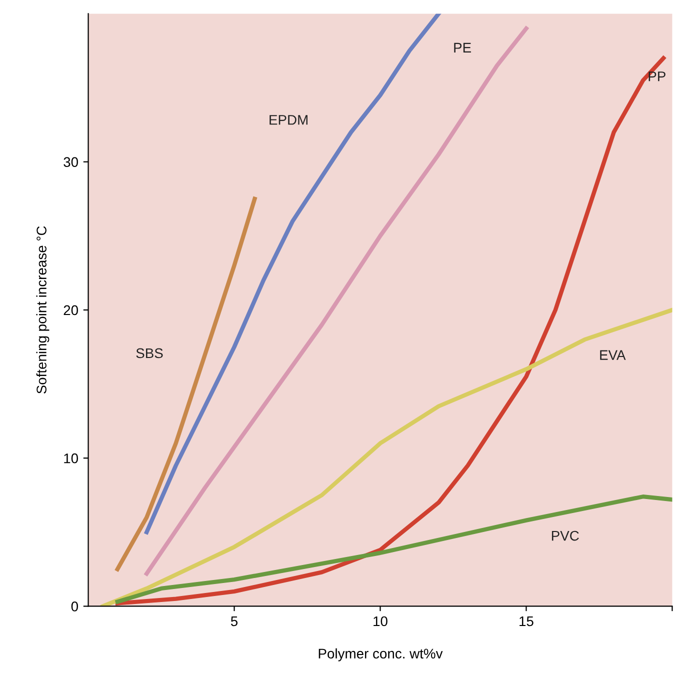 The image size is (679, 685). I want to click on text: PE, so click(462, 47).